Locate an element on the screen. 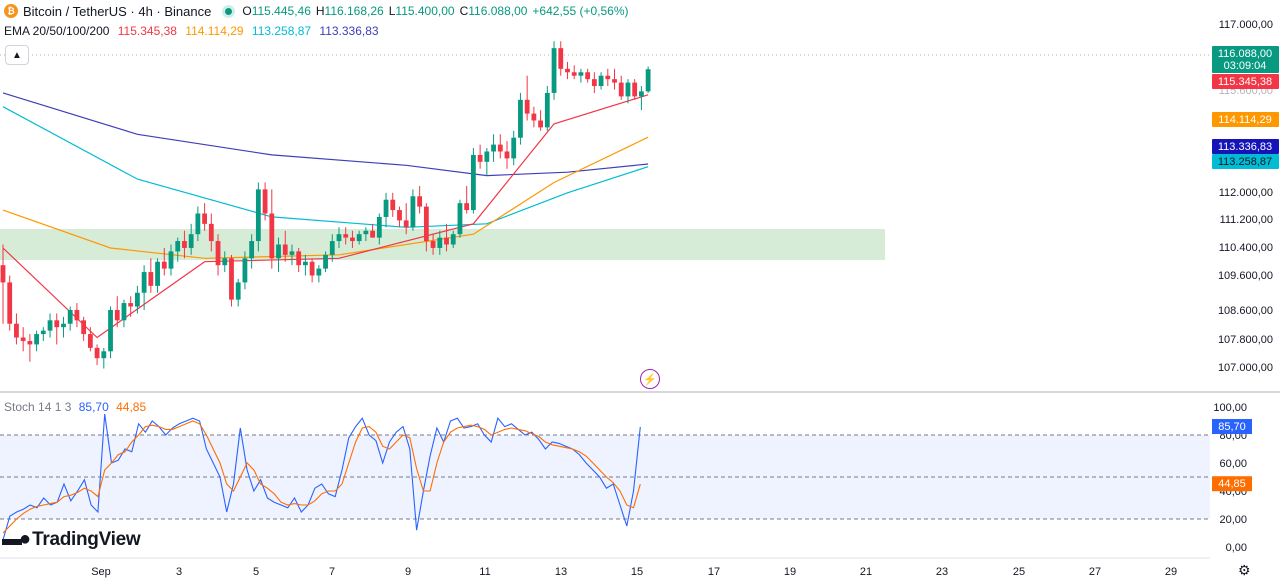 This screenshot has width=1280, height=579. last-price-tag: 03:09:04 is located at coordinates (1245, 66).